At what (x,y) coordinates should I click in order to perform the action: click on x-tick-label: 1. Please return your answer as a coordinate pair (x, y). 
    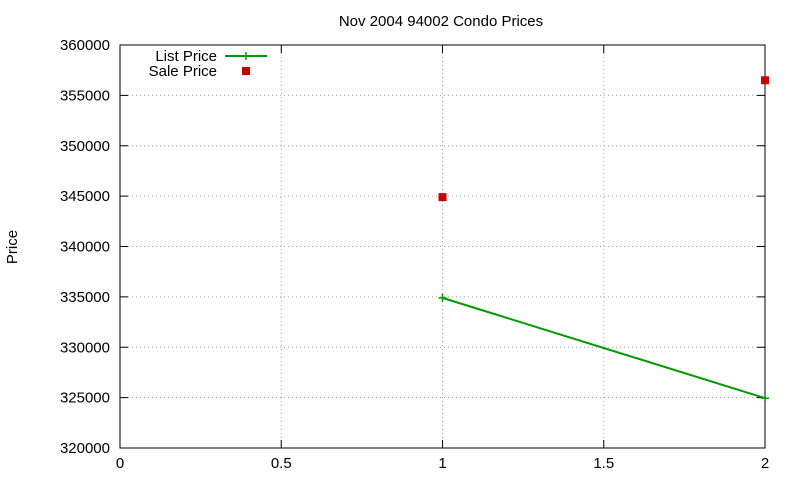
    Looking at the image, I should click on (442, 463).